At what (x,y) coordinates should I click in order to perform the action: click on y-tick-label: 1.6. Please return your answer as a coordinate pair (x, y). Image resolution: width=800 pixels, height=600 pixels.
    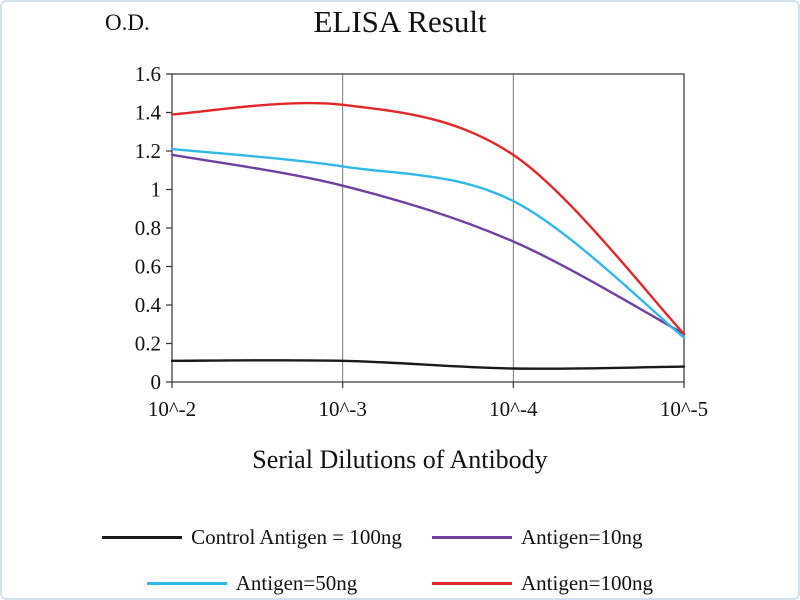
    Looking at the image, I should click on (148, 74).